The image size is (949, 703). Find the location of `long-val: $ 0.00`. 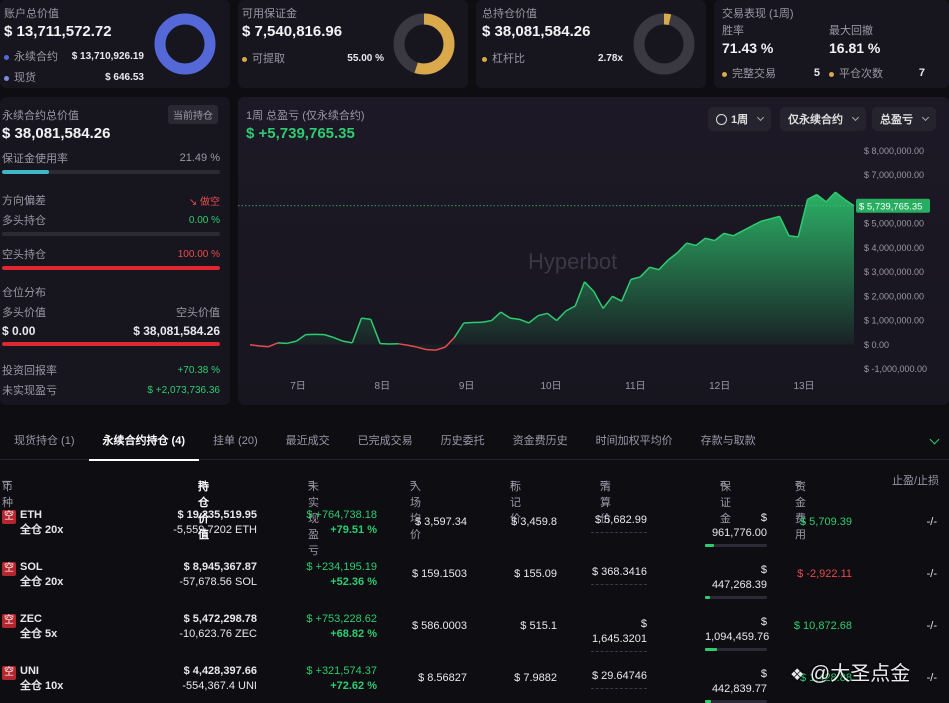

long-val: $ 0.00 is located at coordinates (18, 331).